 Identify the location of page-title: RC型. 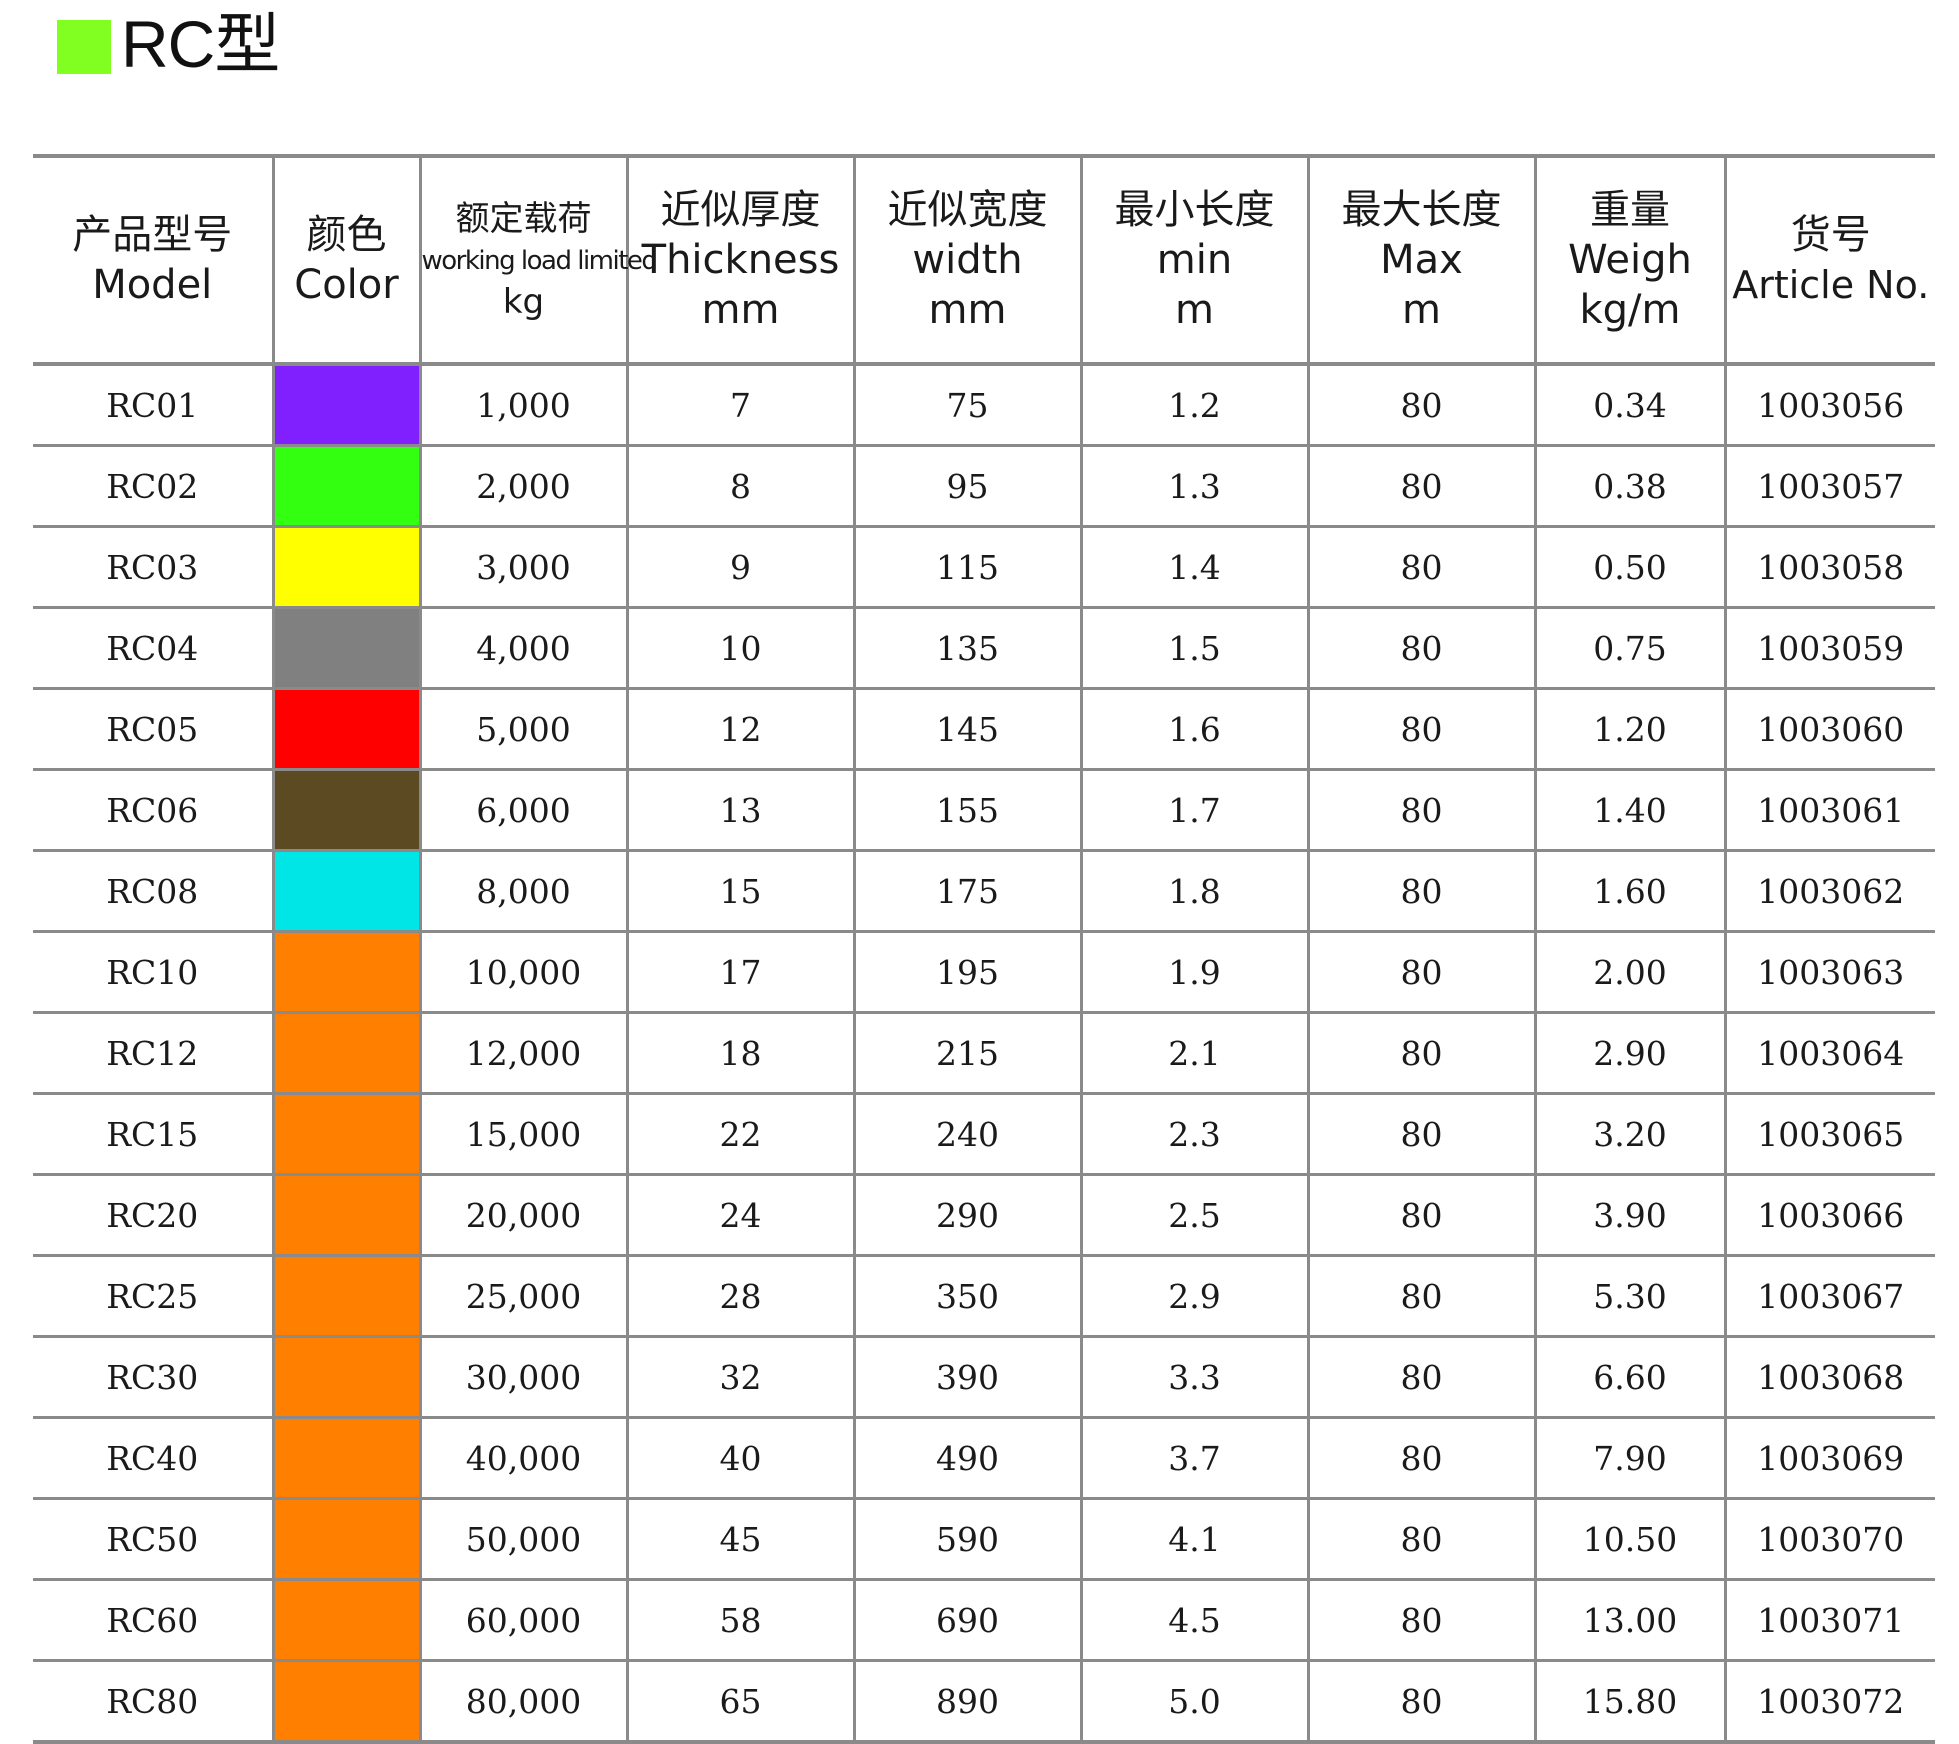
(200, 44).